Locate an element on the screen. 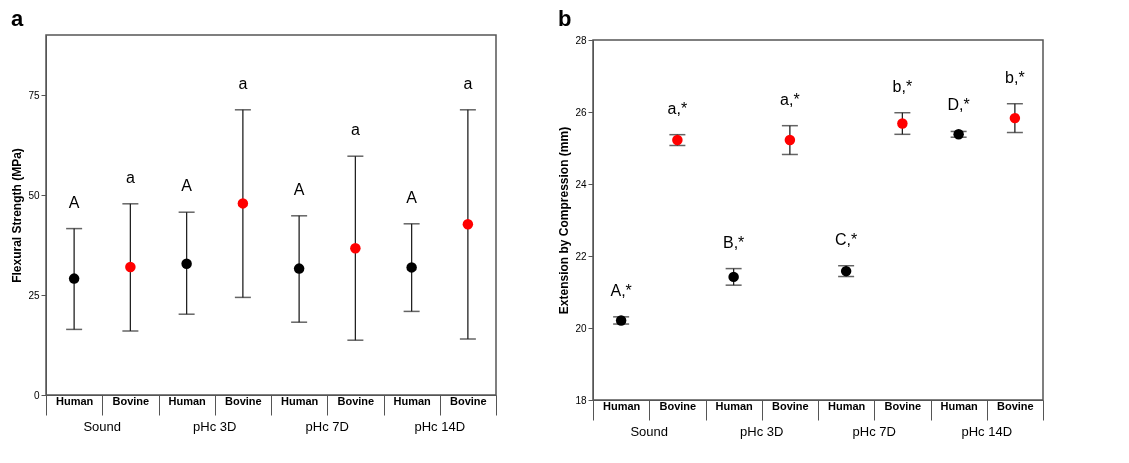 Image resolution: width=1129 pixels, height=463 pixels. y-tick-label: 50 is located at coordinates (34, 195).